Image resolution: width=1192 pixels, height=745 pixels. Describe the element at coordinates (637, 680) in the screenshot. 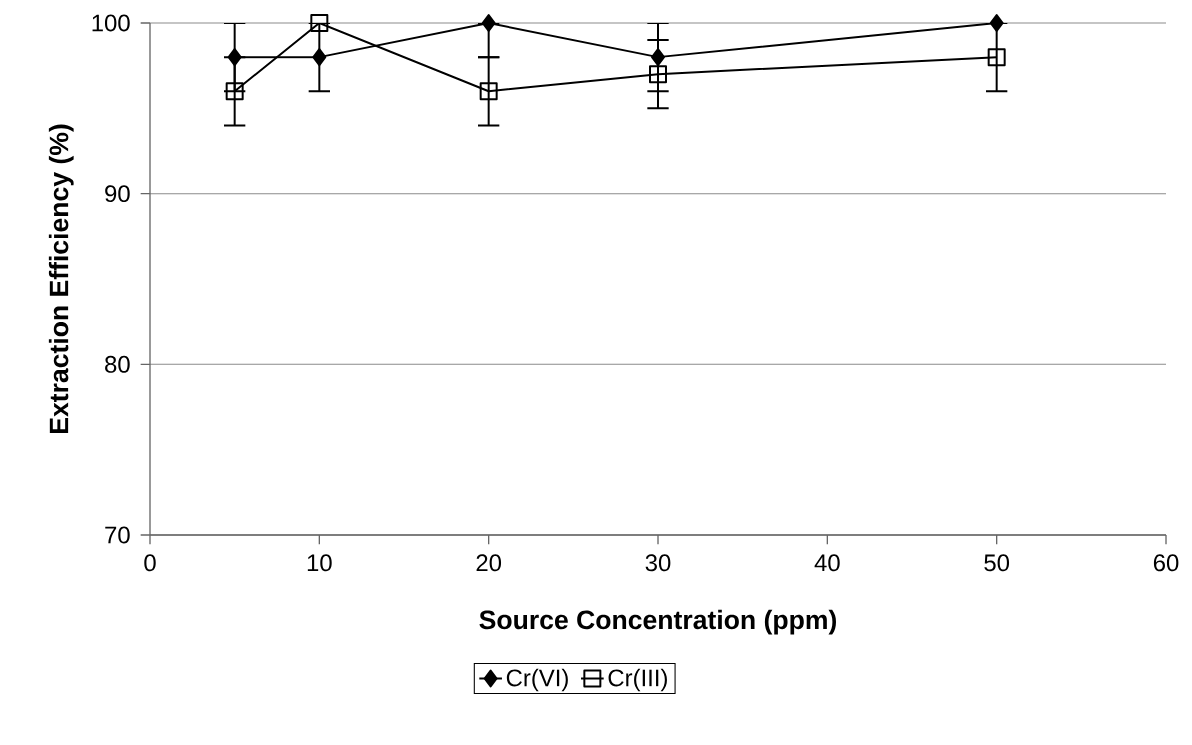

I see `legend-label: Cr(III)` at that location.